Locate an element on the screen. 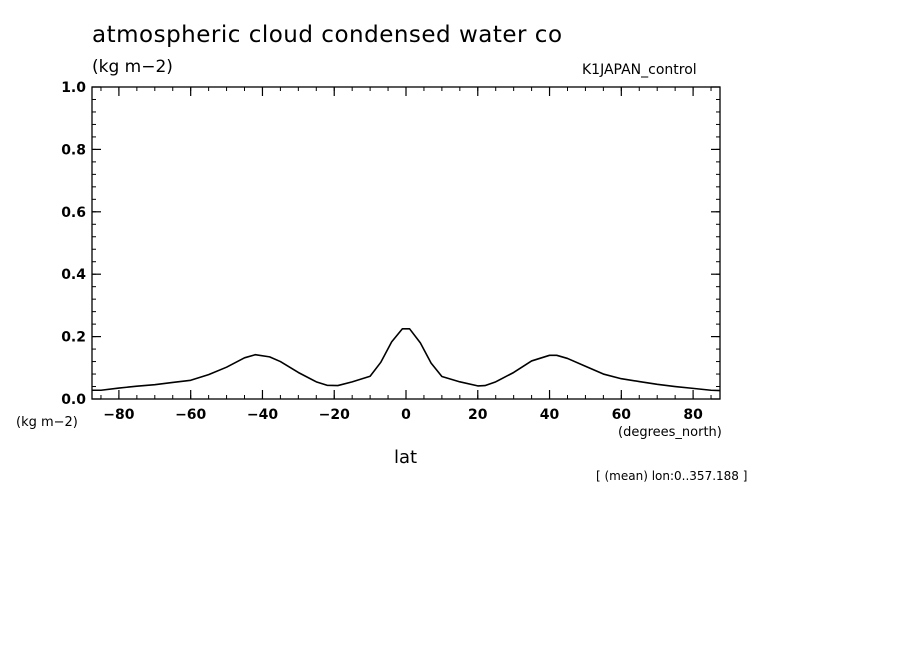  series-line is located at coordinates (406, 360).